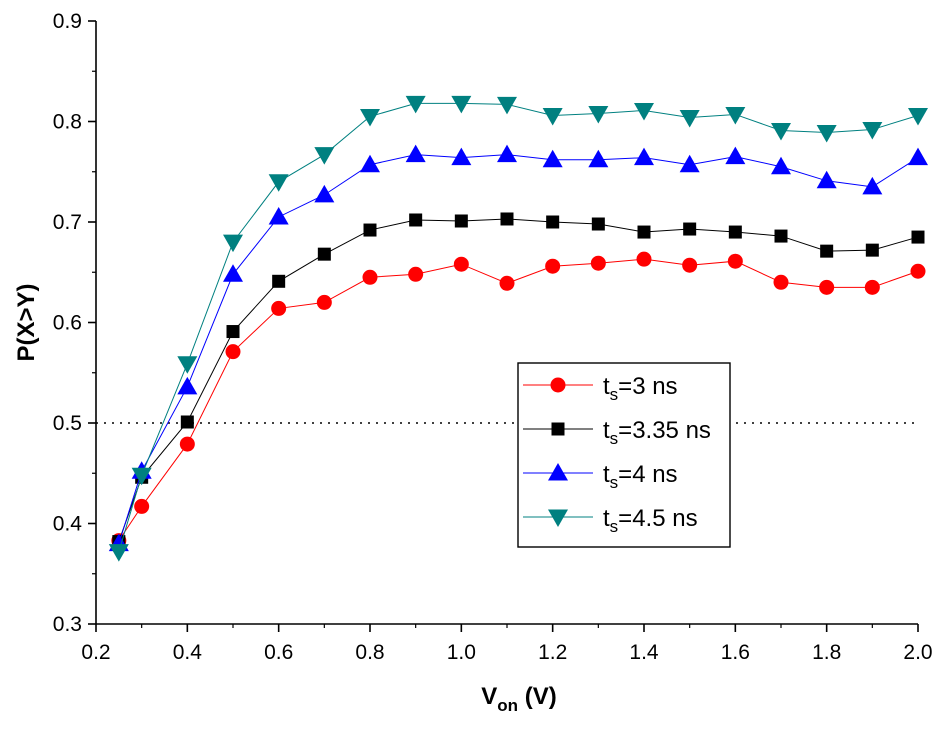  What do you see at coordinates (552, 652) in the screenshot?
I see `x-tick-label: 1.2` at bounding box center [552, 652].